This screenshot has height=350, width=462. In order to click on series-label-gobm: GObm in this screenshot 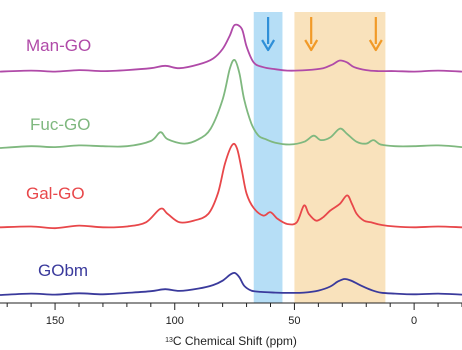, I will do `click(63, 270)`.